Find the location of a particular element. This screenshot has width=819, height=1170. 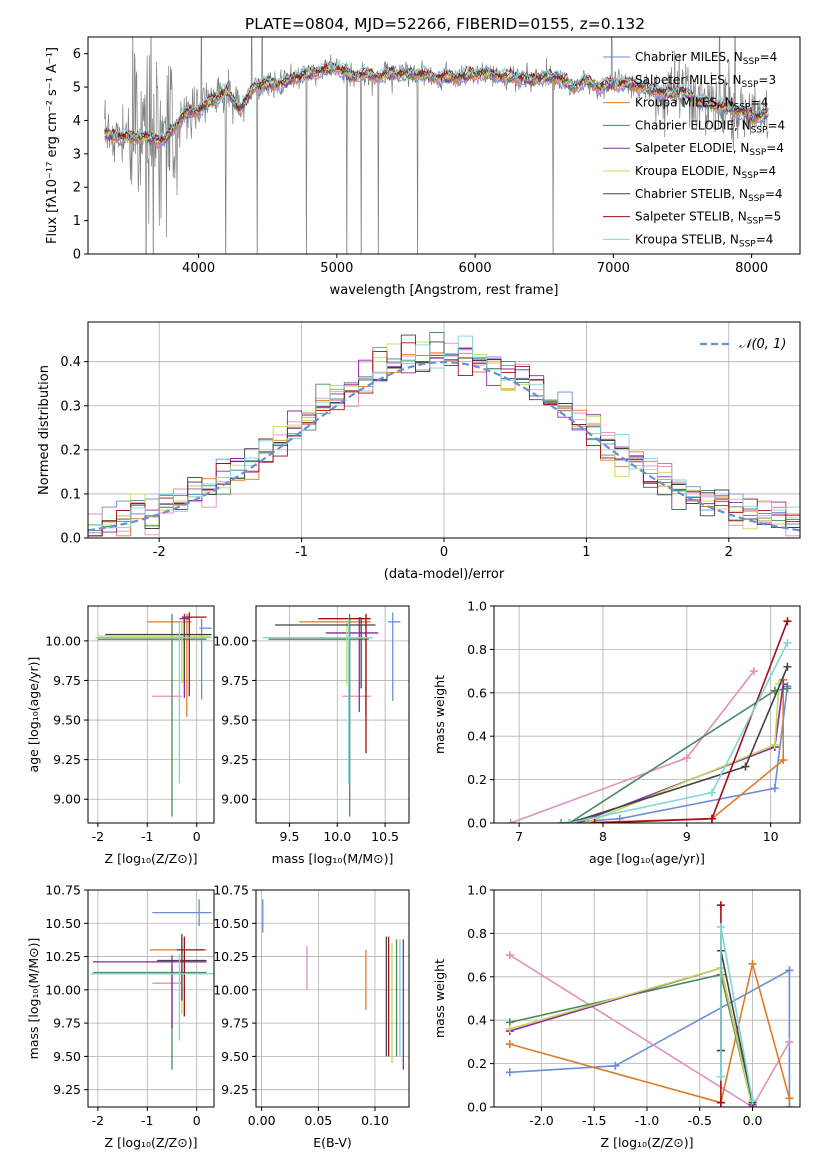

x-axis-label: Z [log₁₀(Z/Z⊙)] is located at coordinates (151, 858).